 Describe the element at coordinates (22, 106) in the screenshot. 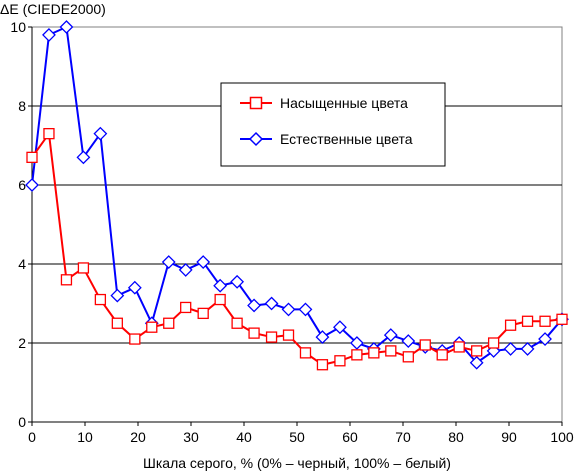

I see `y-tick-label: 8` at that location.